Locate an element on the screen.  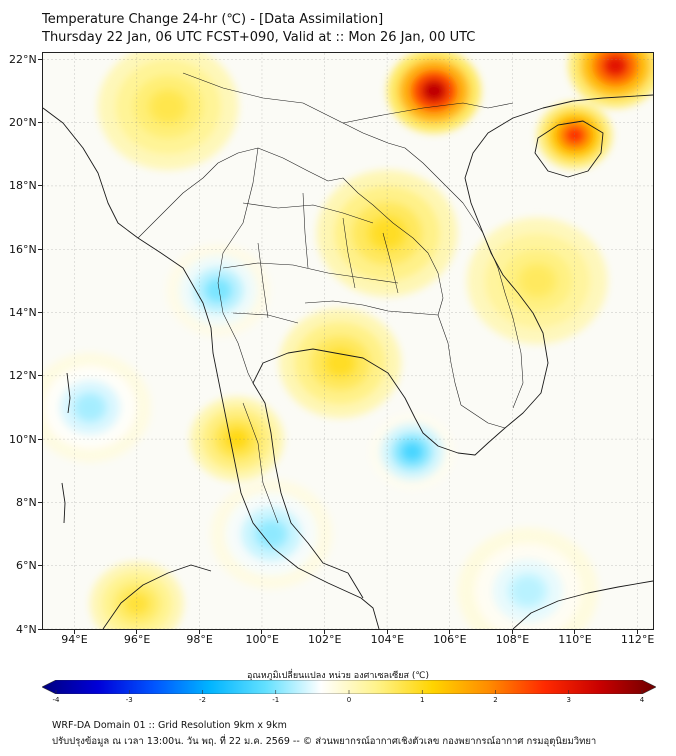
lon-tick-label: 98°E is located at coordinates (199, 639).